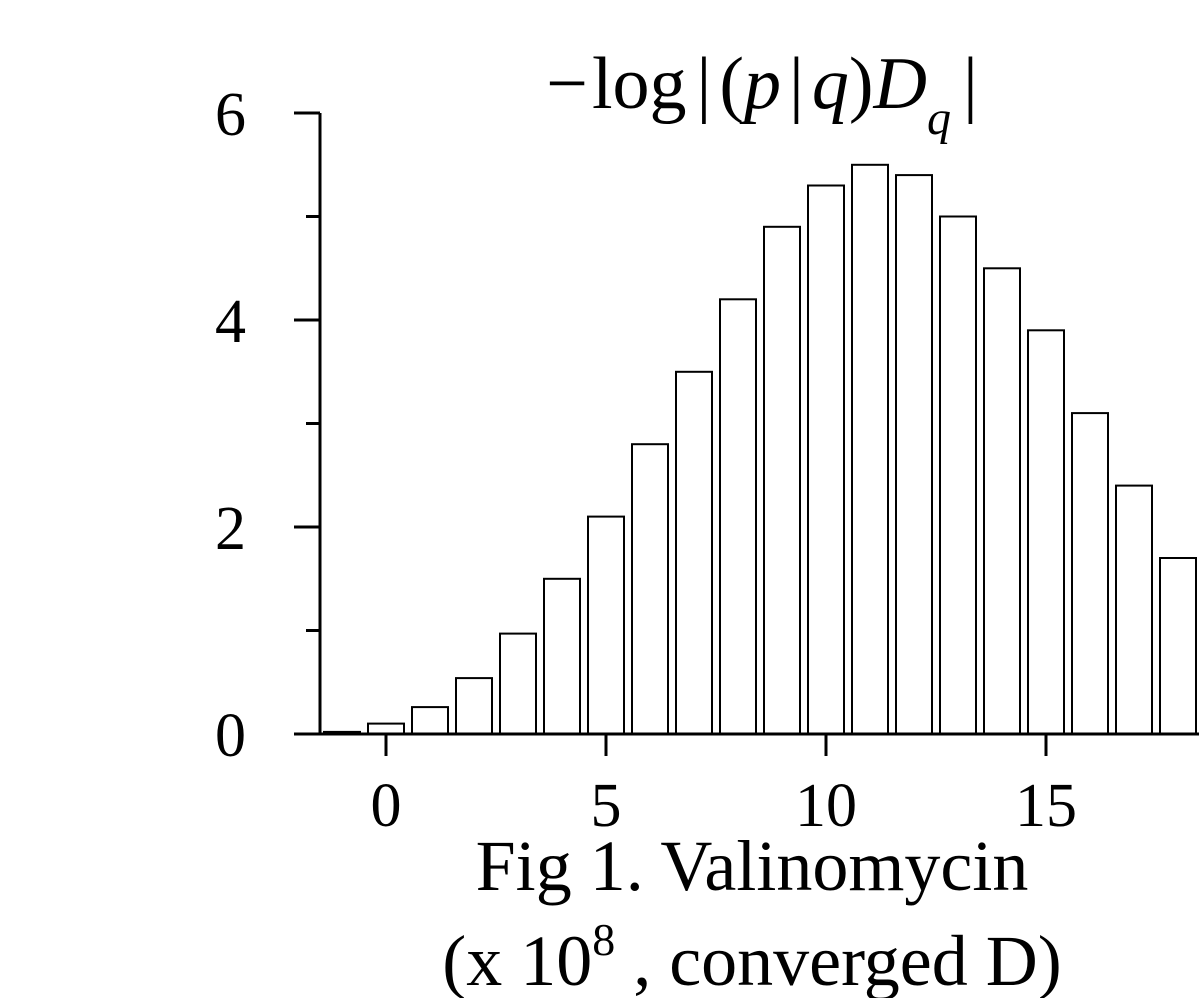 The width and height of the screenshot is (1199, 998). I want to click on figure-caption-line-1: Fig 1. Valinomycin, so click(752, 866).